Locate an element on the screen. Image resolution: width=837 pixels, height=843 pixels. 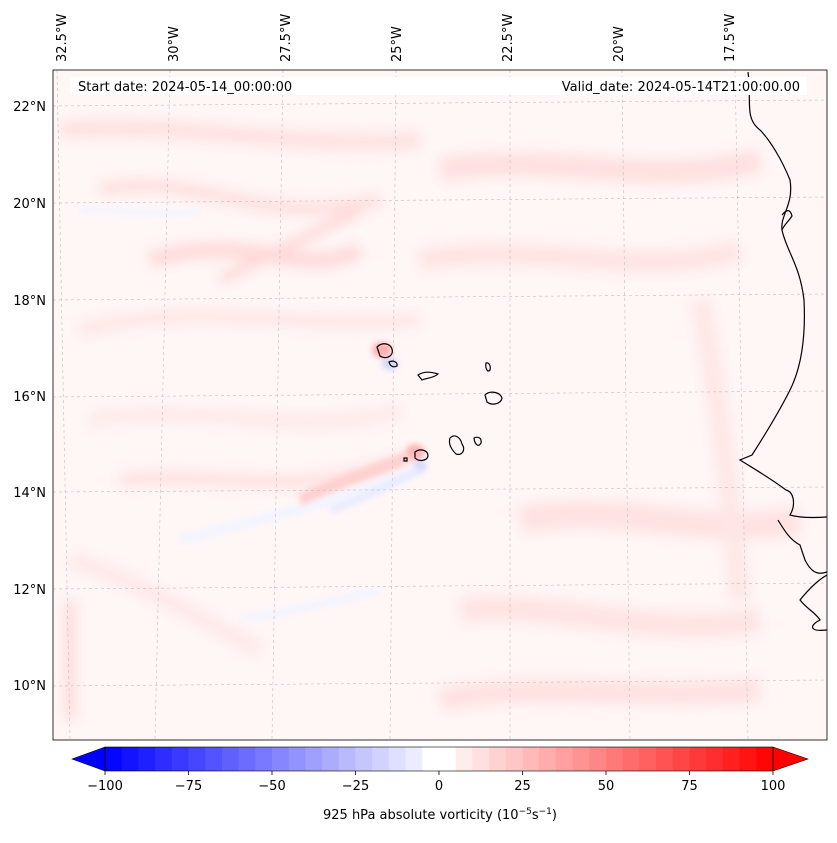
colorbar-tick-label: 75 is located at coordinates (689, 786).